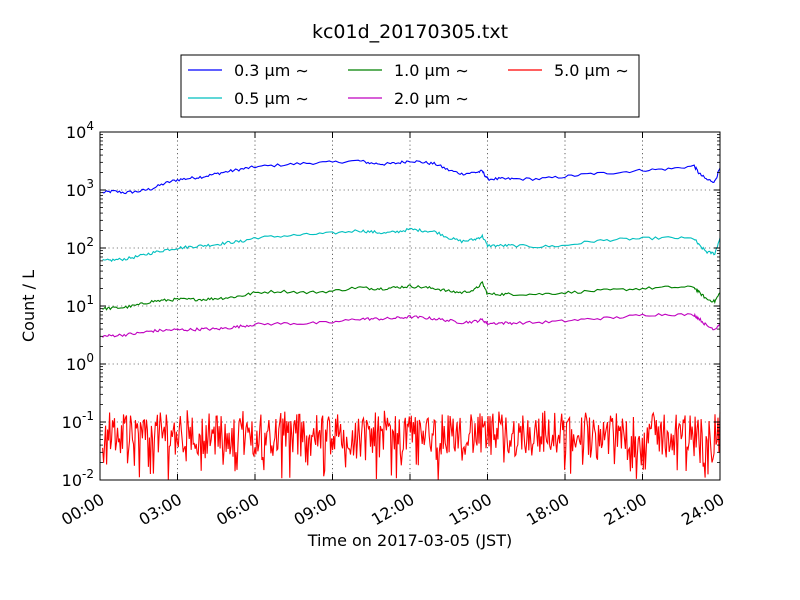 This screenshot has width=800, height=600. Describe the element at coordinates (80, 362) in the screenshot. I see `y-tick-label: 10⁰` at that location.